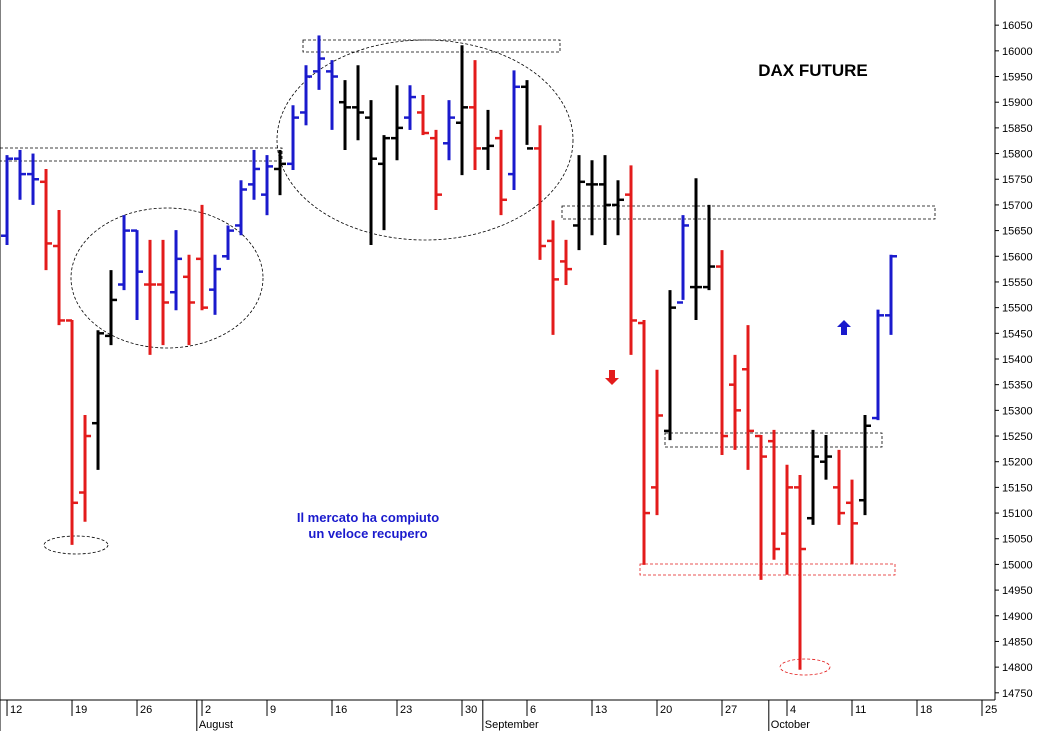 The width and height of the screenshot is (1042, 731). Describe the element at coordinates (1017, 668) in the screenshot. I see `y-tick-label: 14800` at that location.